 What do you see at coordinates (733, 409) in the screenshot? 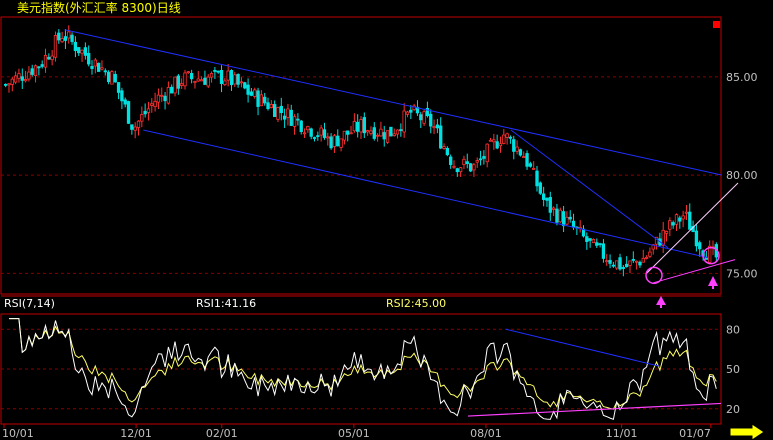
I see `rsi-y-tick-label: 20` at bounding box center [733, 409].